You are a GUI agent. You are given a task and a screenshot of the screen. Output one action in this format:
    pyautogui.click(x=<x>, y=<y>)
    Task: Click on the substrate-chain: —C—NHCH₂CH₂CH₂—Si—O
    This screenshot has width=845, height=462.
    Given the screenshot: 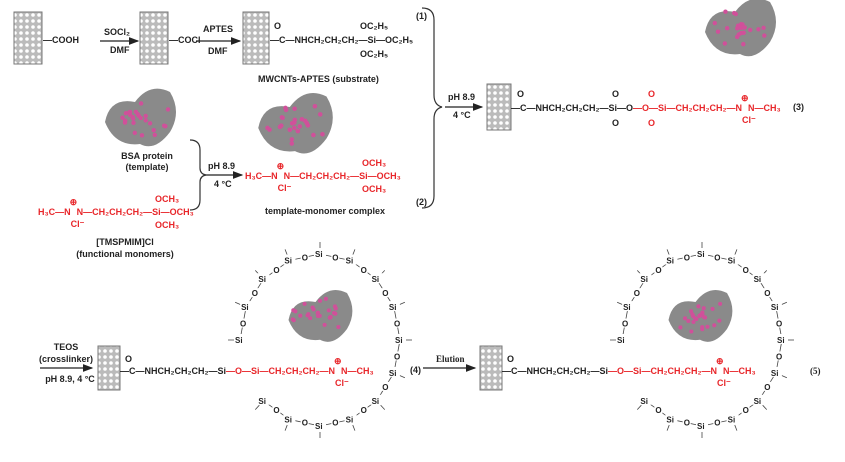 What is the action you would take?
    pyautogui.click(x=572, y=108)
    